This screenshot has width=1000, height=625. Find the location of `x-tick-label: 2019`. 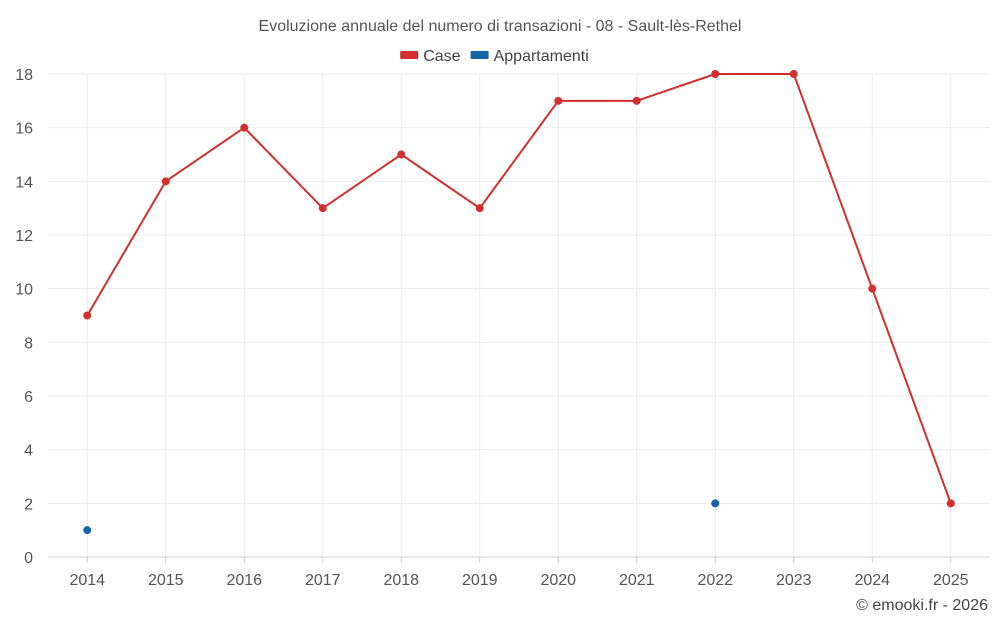

x-tick-label: 2019 is located at coordinates (480, 580).